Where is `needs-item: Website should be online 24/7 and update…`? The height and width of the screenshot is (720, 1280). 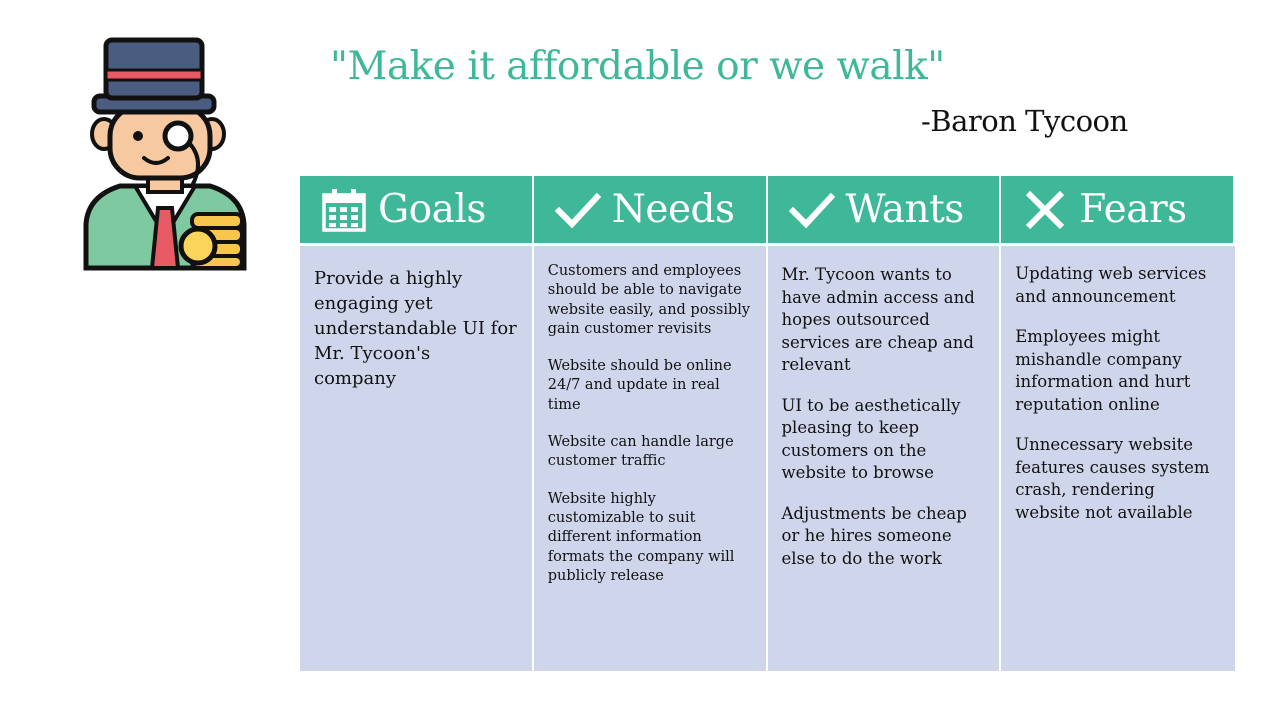
needs-item: Website should be online 24/7 and update… is located at coordinates (639, 385).